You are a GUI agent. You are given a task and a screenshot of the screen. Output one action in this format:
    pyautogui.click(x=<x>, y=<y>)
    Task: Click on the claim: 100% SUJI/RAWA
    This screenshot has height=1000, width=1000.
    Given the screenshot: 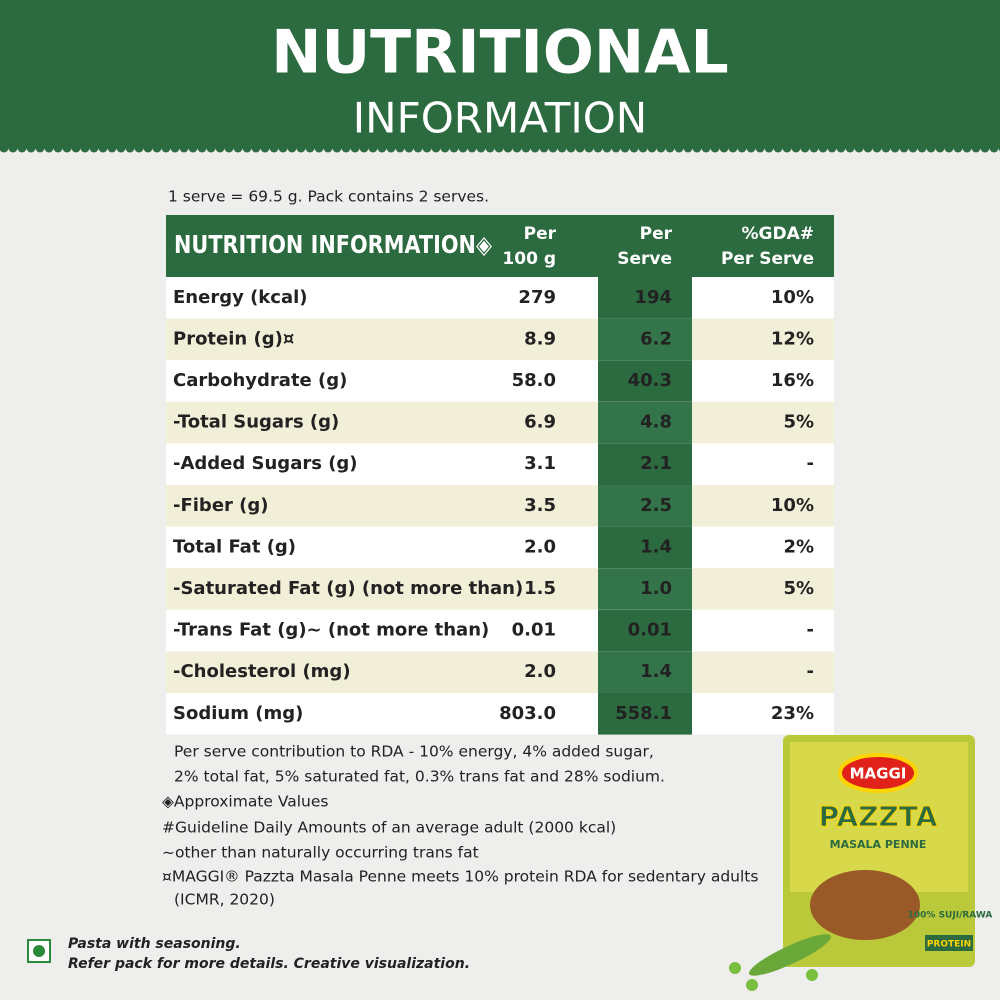 What is the action you would take?
    pyautogui.click(x=950, y=916)
    